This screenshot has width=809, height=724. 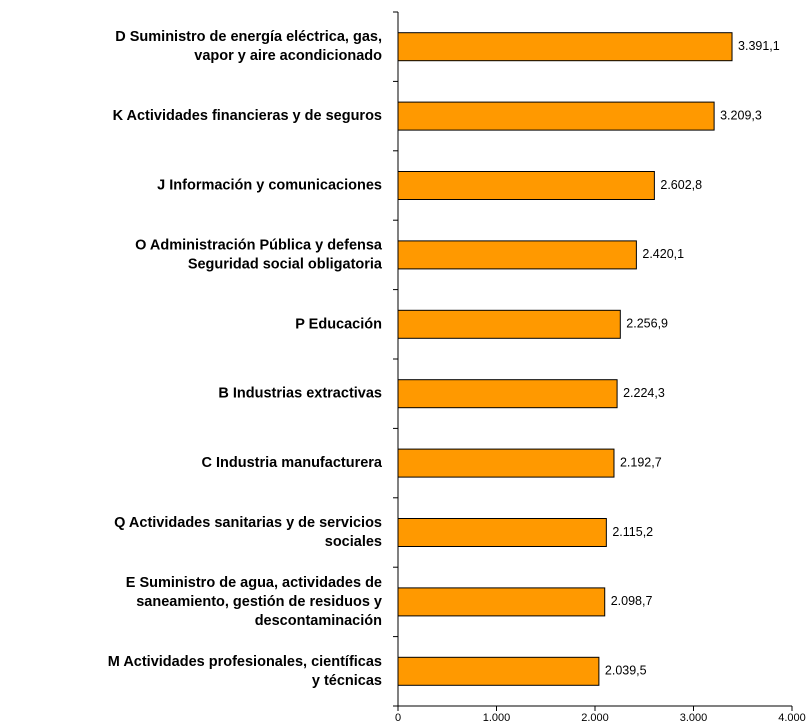 What do you see at coordinates (259, 602) in the screenshot?
I see `category-label-line: saneamiento, gestión de residuos y` at bounding box center [259, 602].